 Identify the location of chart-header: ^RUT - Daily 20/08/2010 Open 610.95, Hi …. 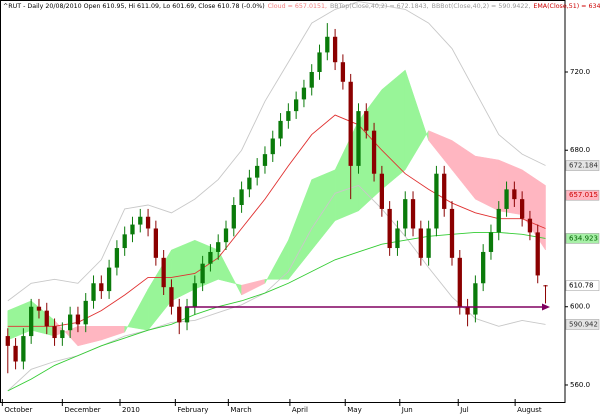
(301, 6).